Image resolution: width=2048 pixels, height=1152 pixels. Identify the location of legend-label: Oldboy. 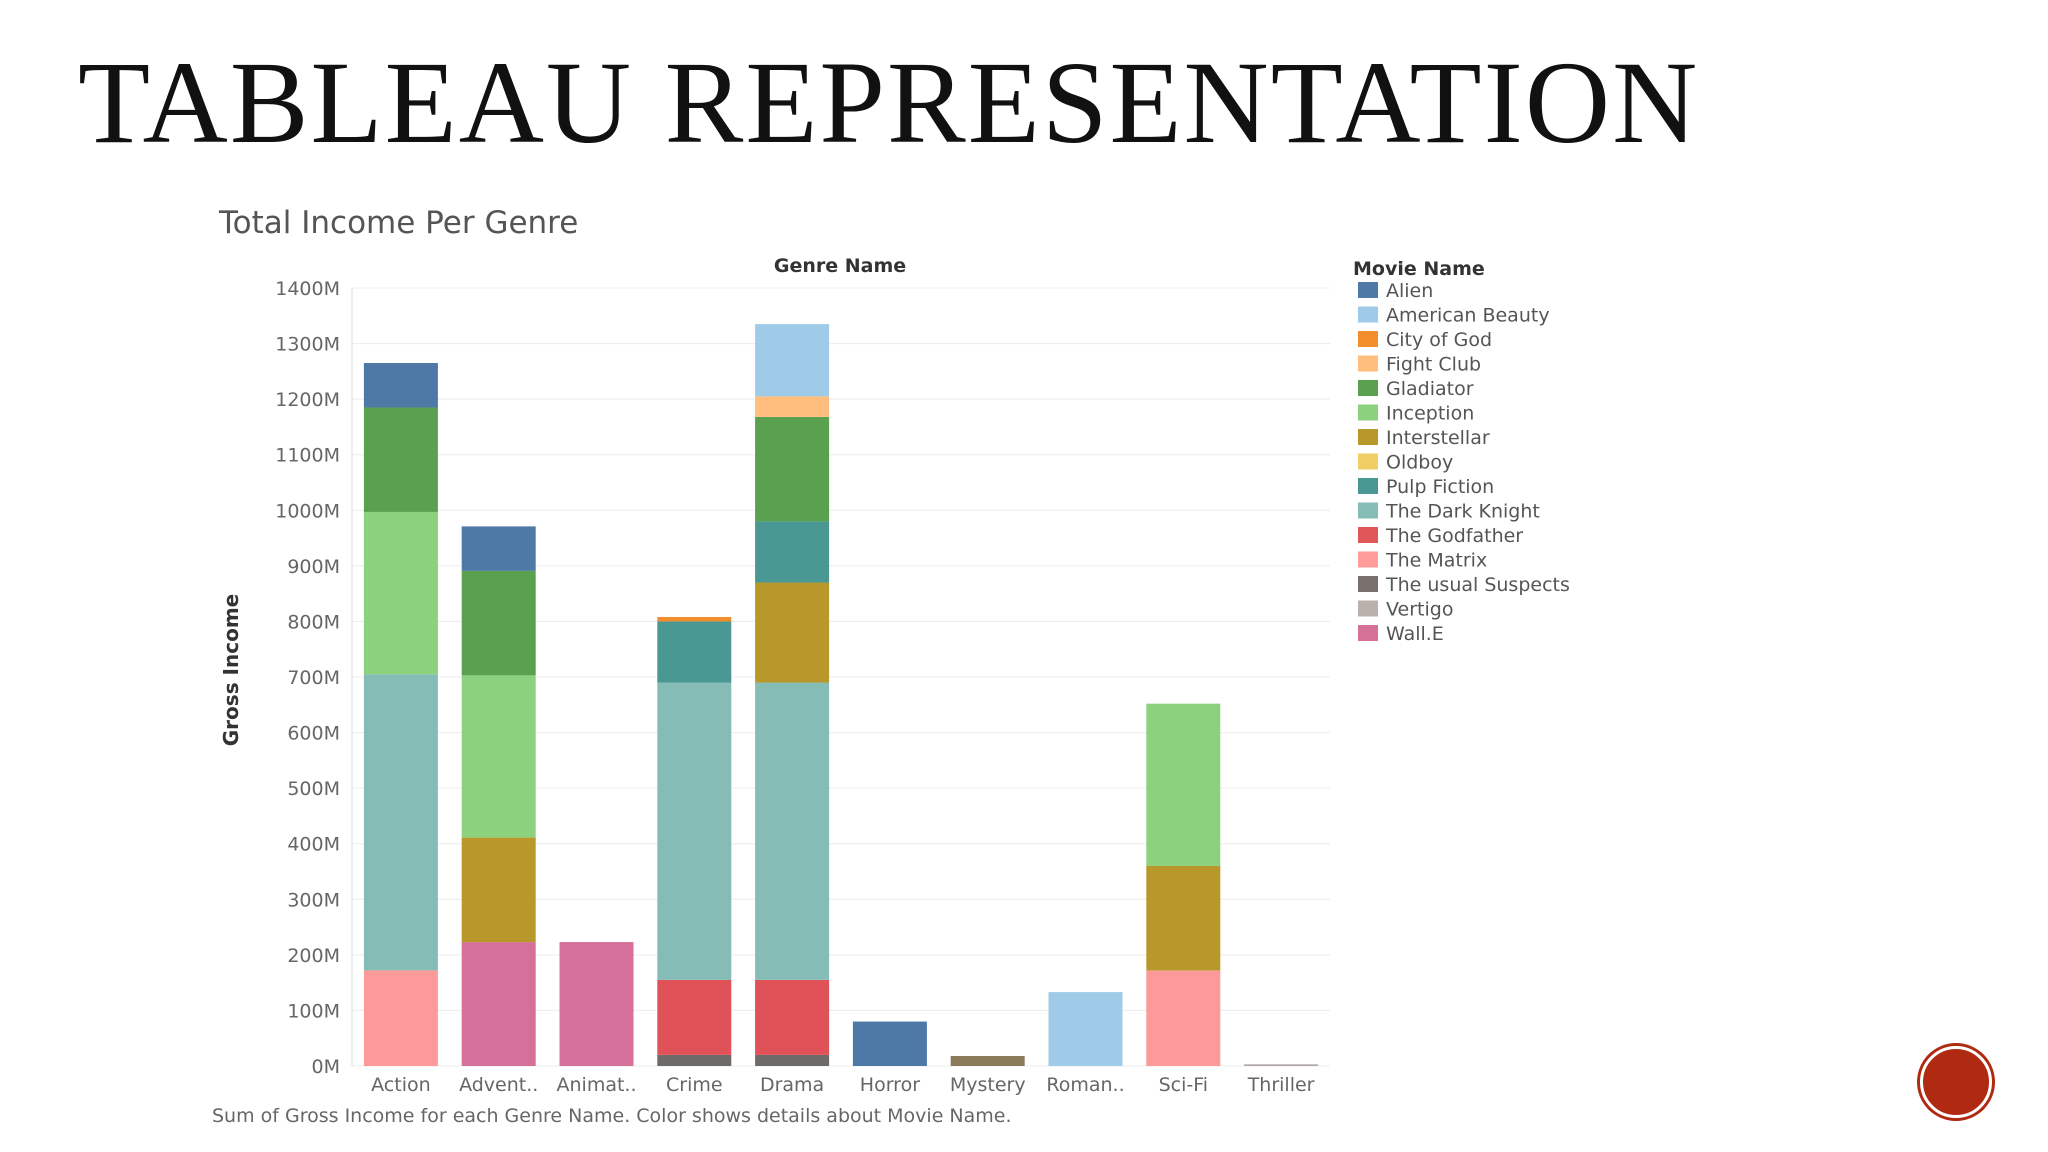
(1419, 463).